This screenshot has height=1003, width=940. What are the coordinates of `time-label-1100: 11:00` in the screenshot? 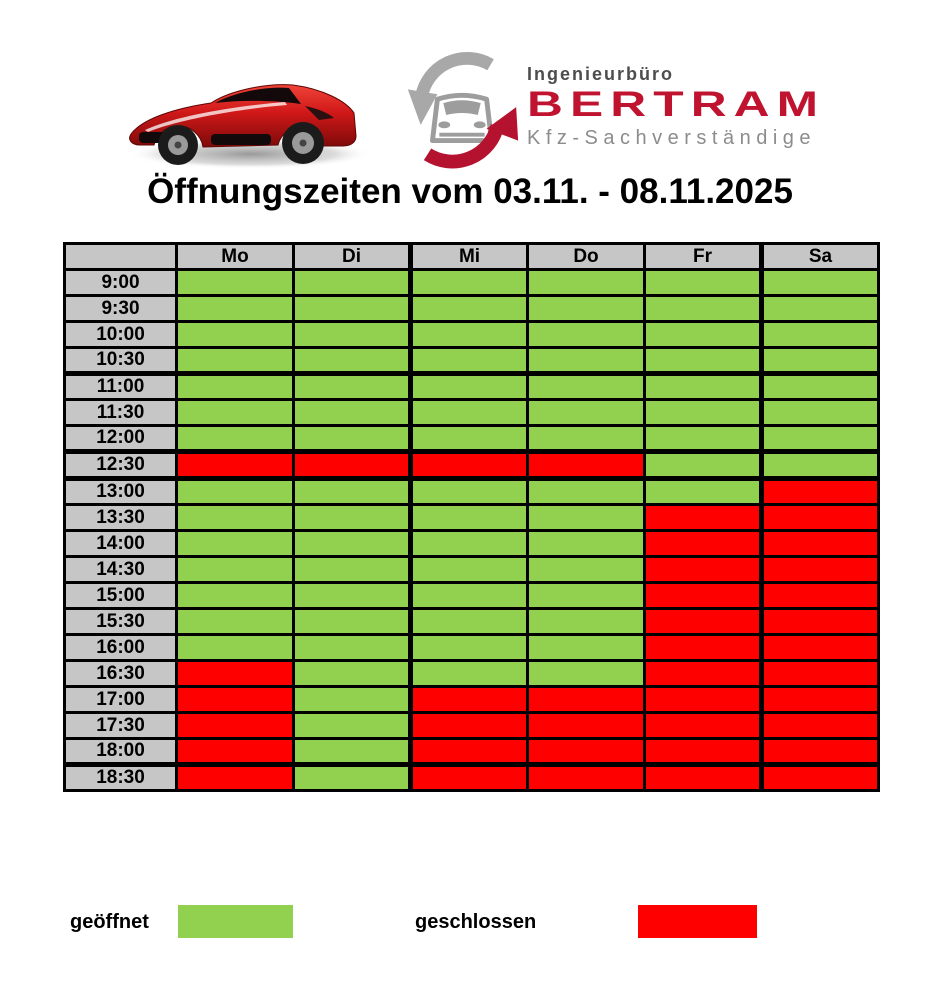 It's located at (120, 386).